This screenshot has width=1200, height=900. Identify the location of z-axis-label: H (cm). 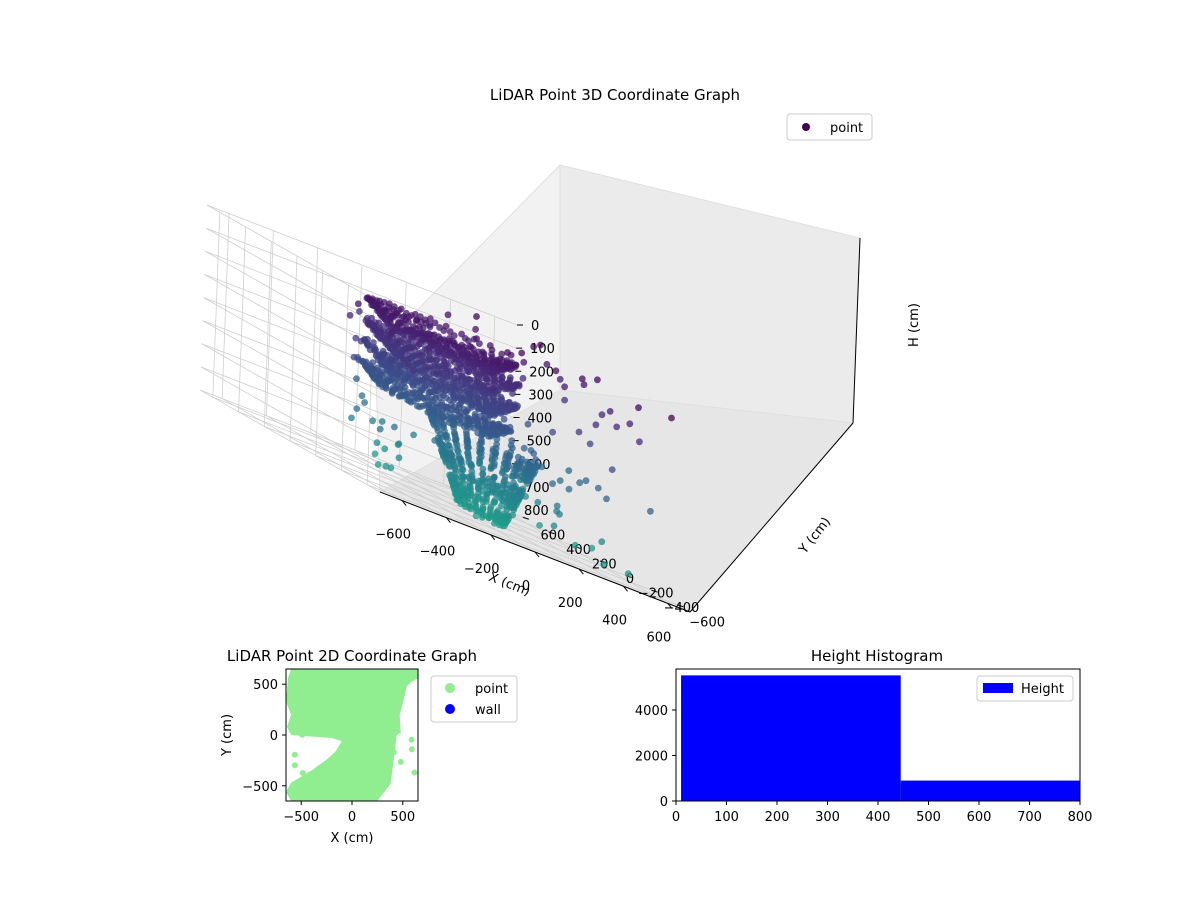
(914, 325).